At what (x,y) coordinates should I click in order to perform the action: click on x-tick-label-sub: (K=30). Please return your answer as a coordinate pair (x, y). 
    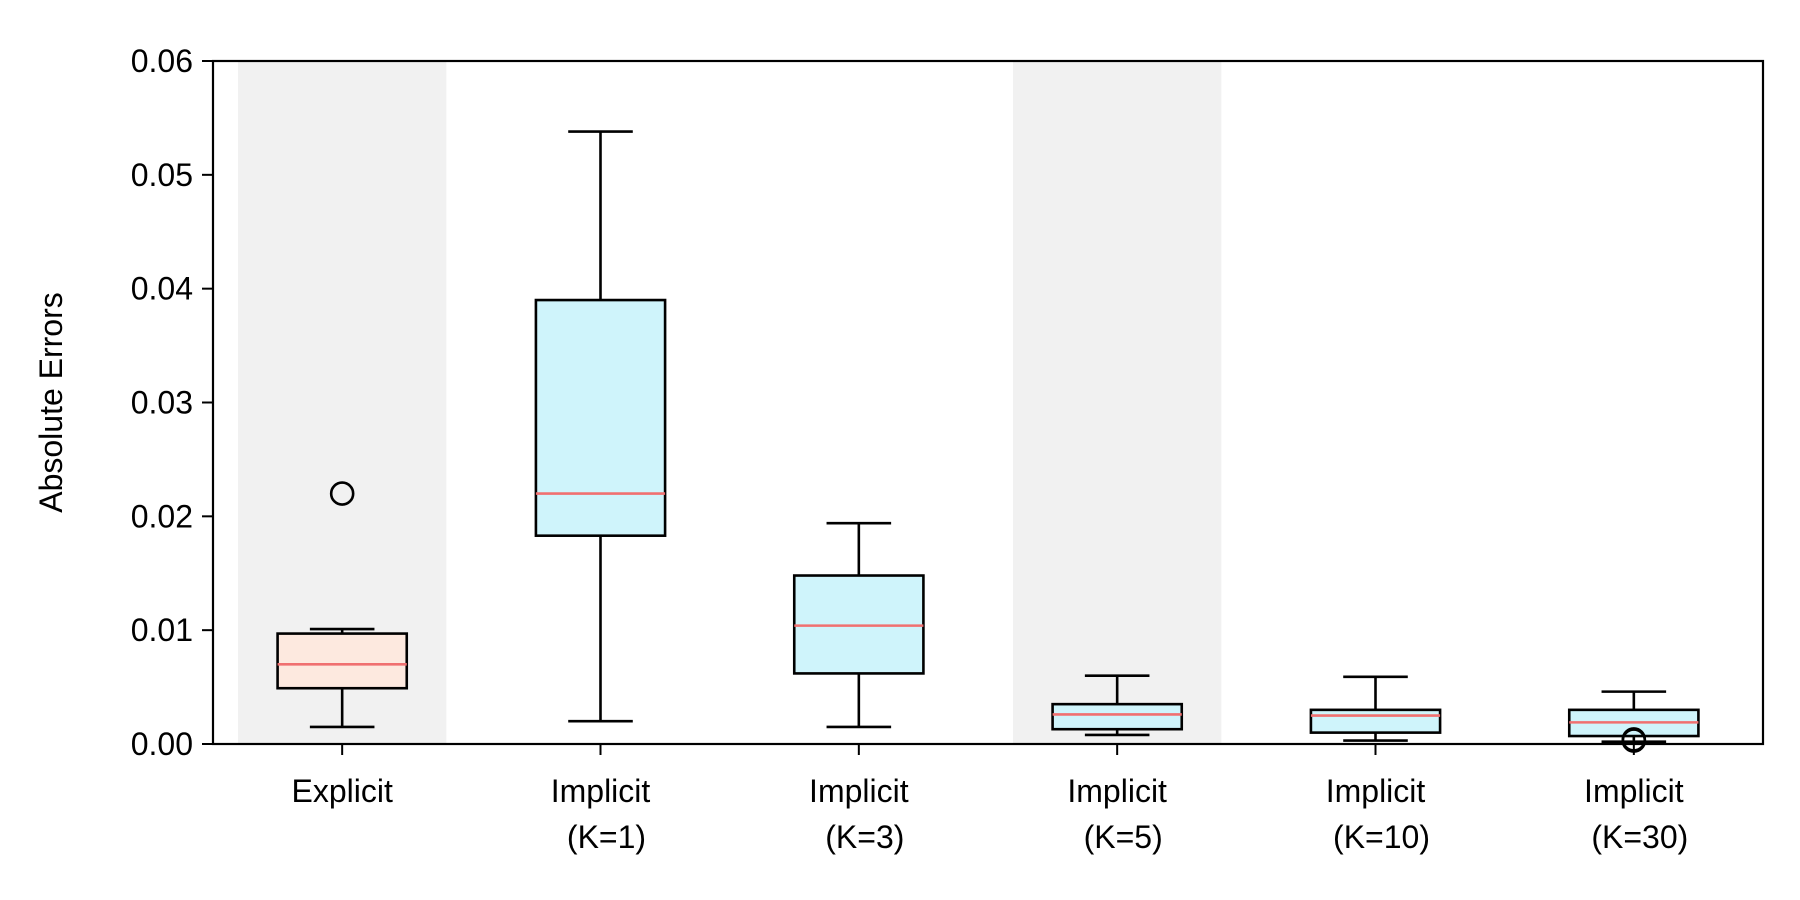
    Looking at the image, I should click on (1639, 837).